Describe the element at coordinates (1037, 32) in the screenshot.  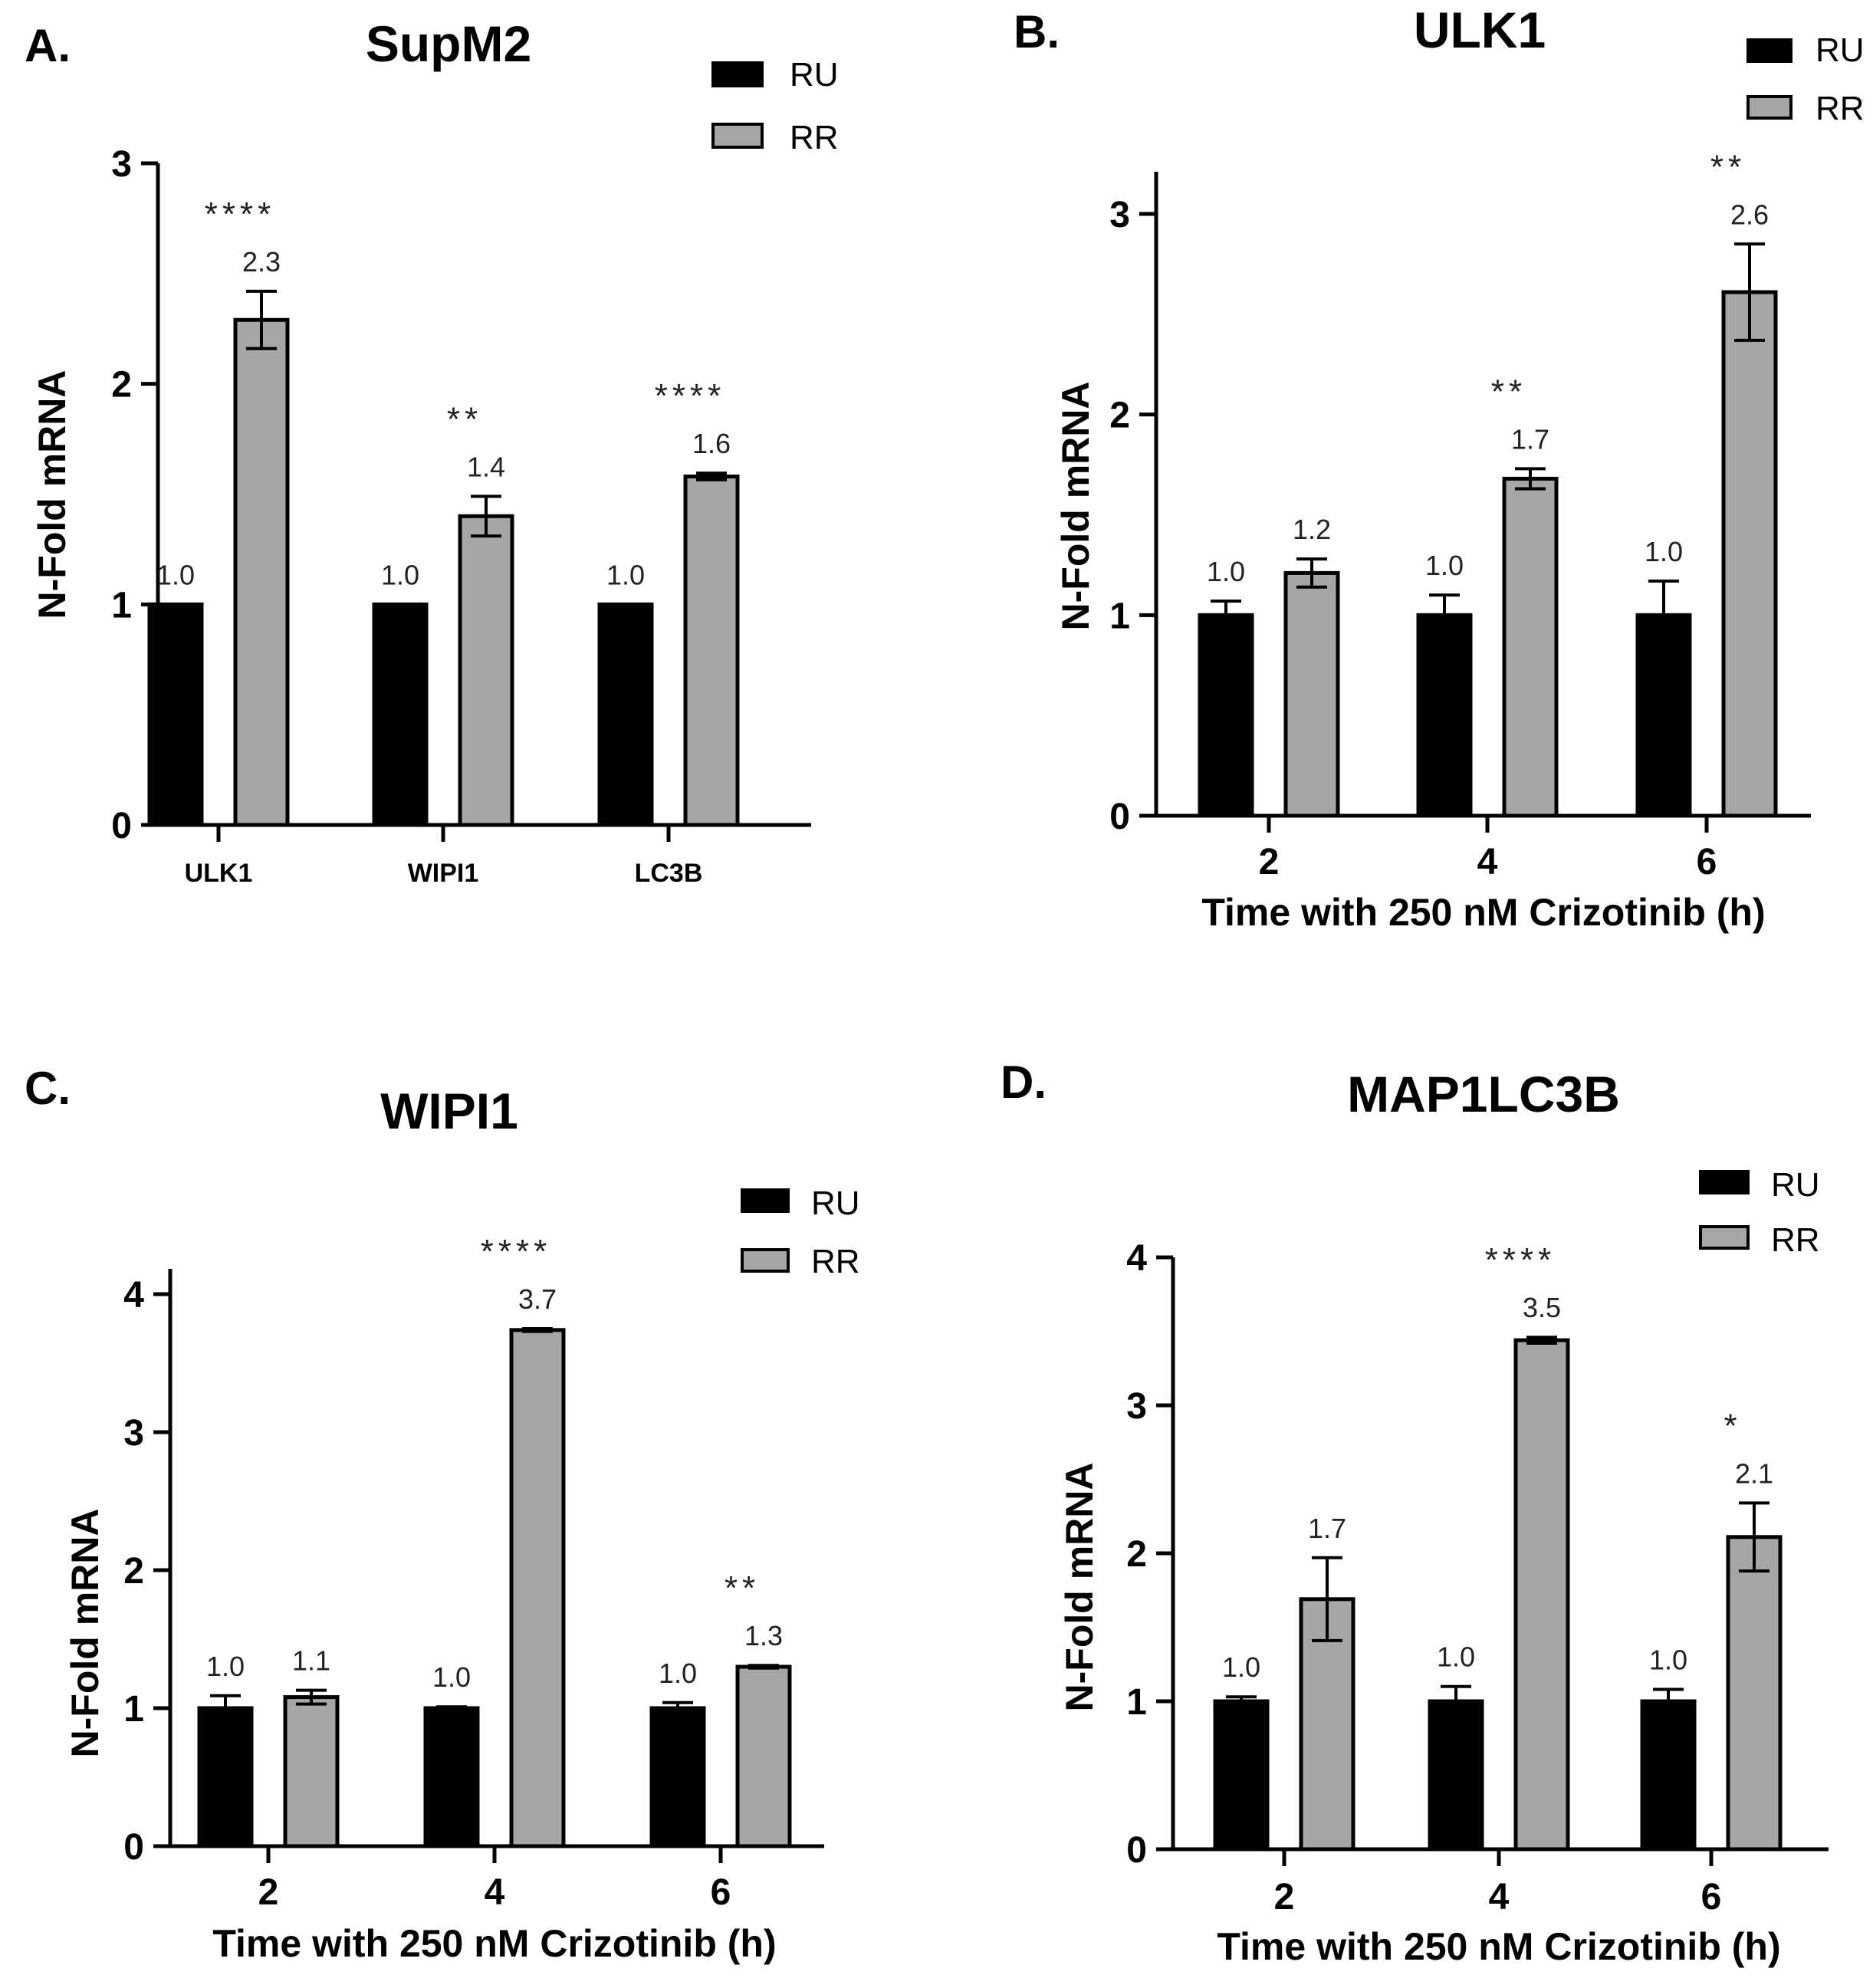
I see `panel-letter: B.` at that location.